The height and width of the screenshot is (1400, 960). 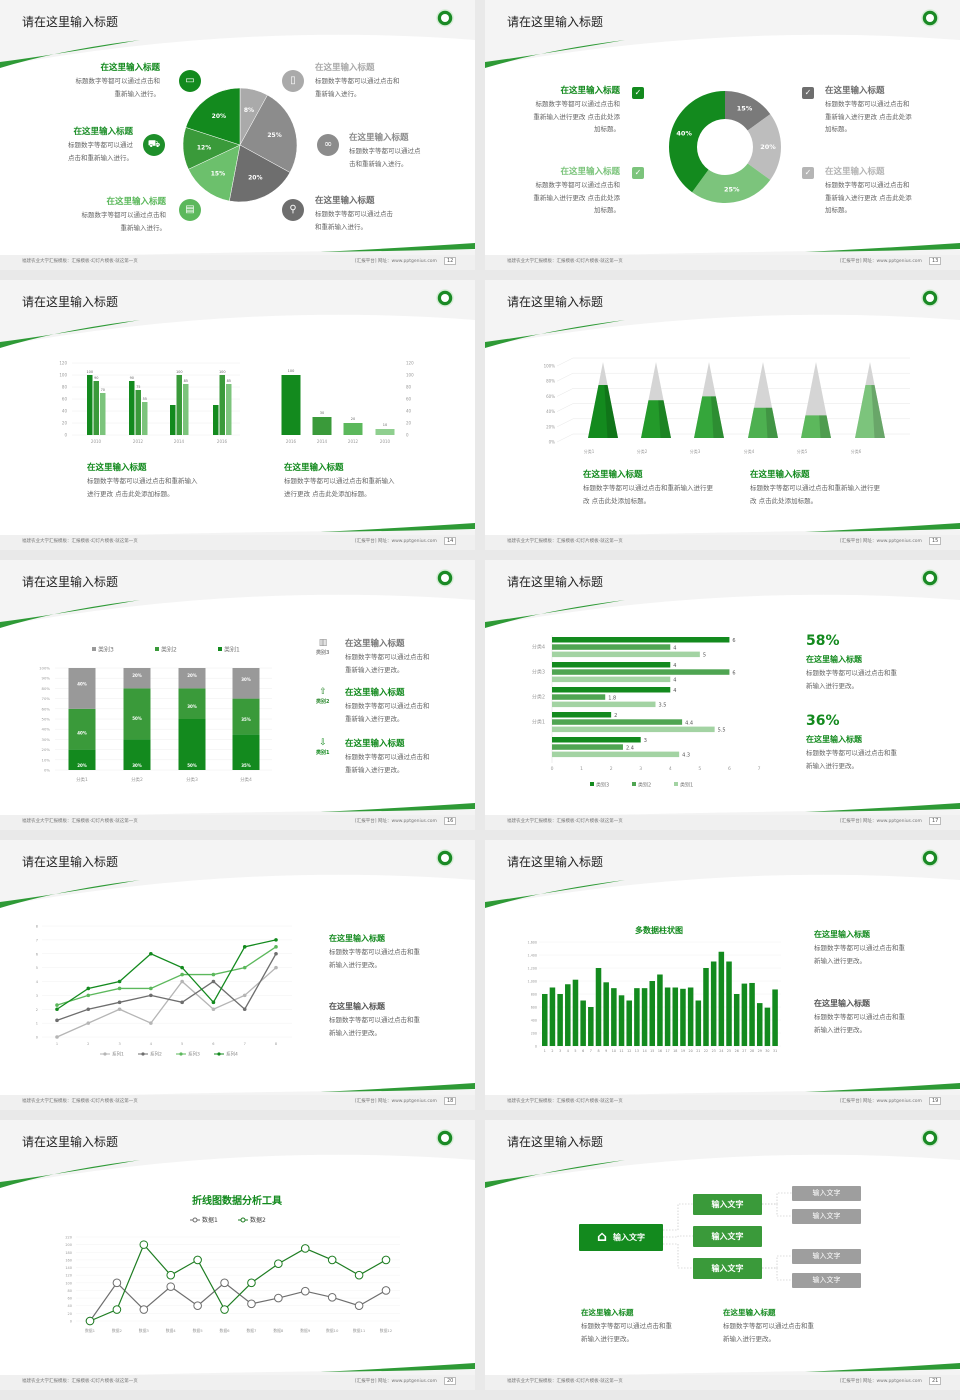 What do you see at coordinates (397, 1087) in the screenshot?
I see `green-swoosh-bottom` at bounding box center [397, 1087].